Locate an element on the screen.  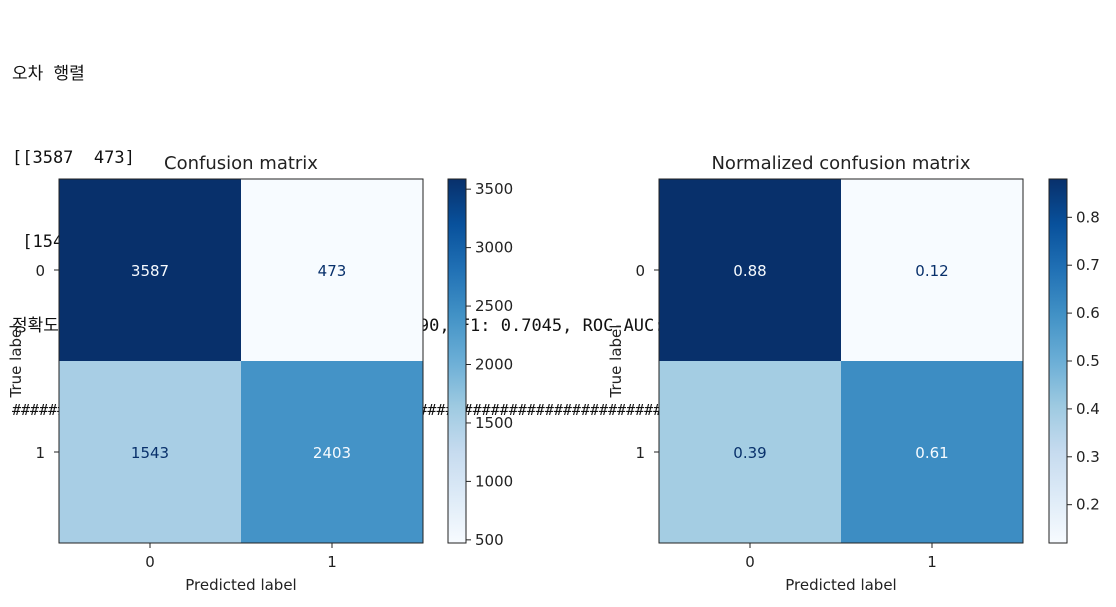
chart2-cell-label-0-1: 0.12 is located at coordinates (931, 271).